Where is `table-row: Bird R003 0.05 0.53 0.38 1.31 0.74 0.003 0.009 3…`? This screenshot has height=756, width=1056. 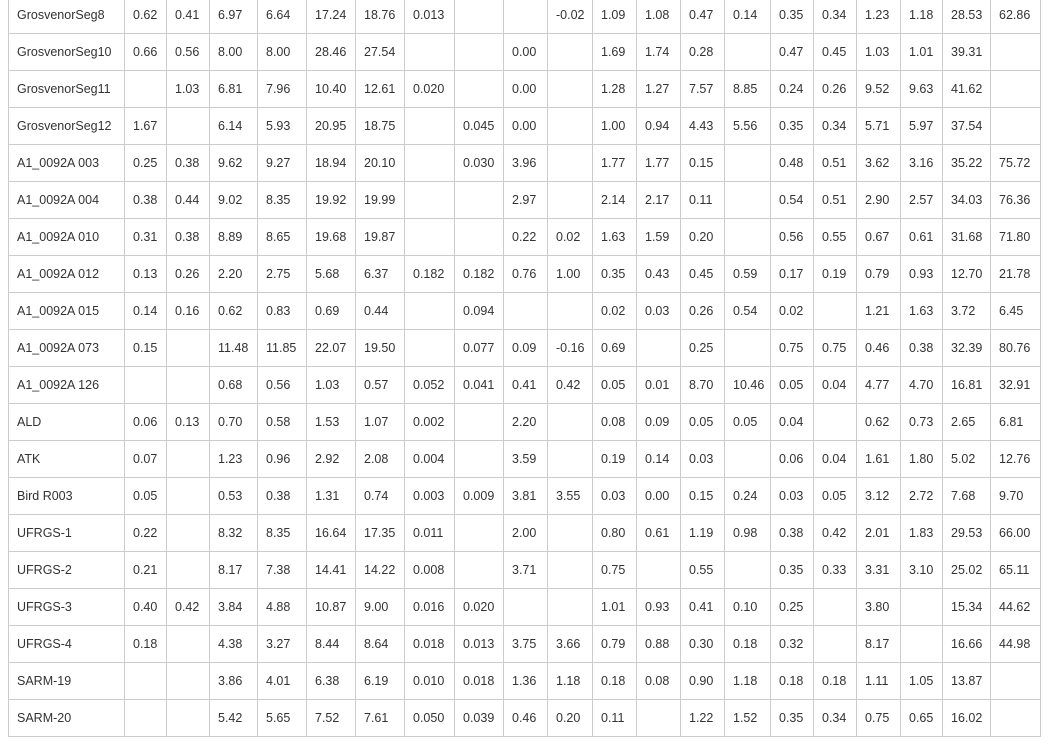 table-row: Bird R003 0.05 0.53 0.38 1.31 0.74 0.003 0.009 3… is located at coordinates (524, 496).